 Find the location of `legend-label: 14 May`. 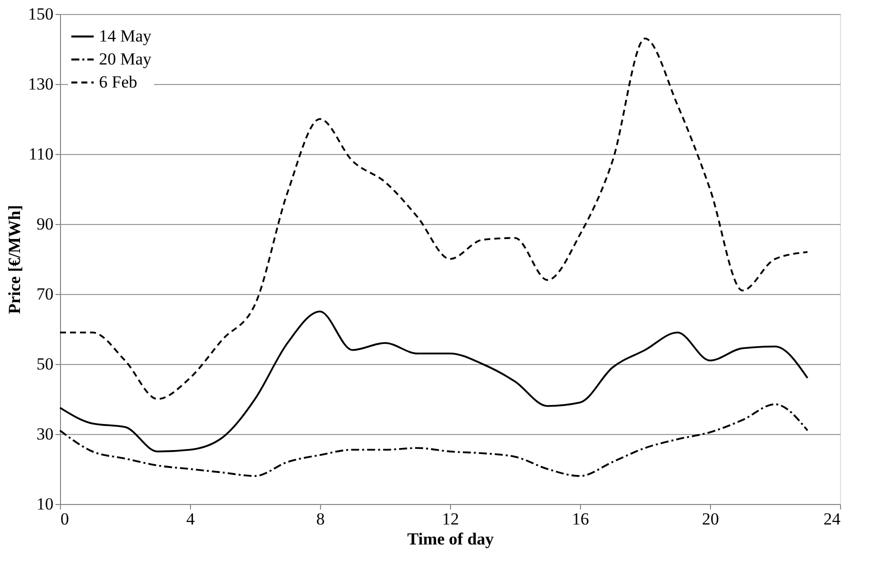

legend-label: 14 May is located at coordinates (125, 36).